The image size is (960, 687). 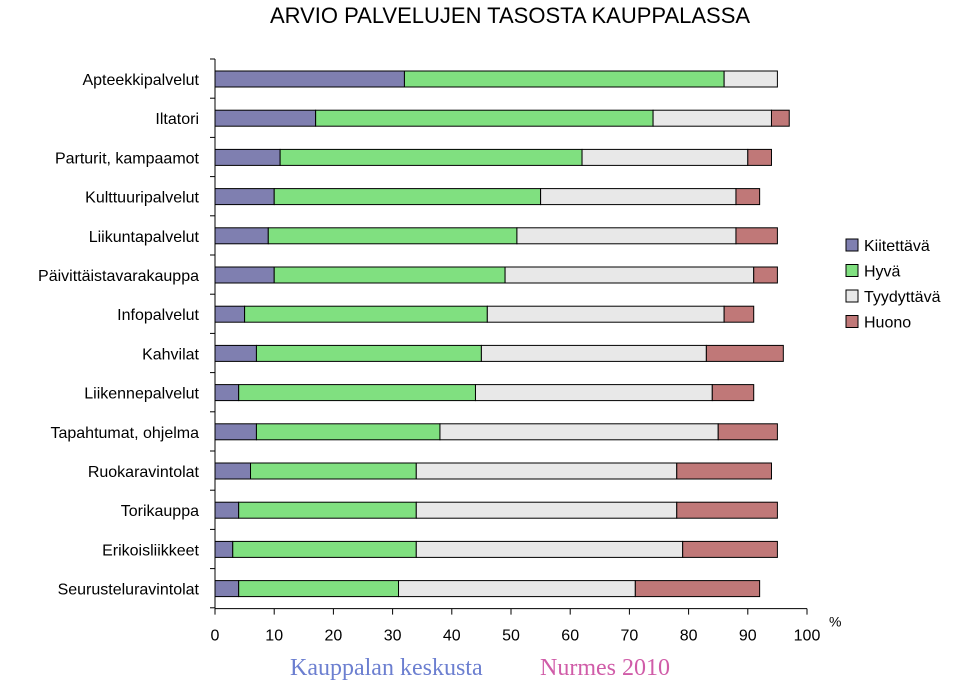 What do you see at coordinates (144, 472) in the screenshot?
I see `category-label: Ruokaravintolat` at bounding box center [144, 472].